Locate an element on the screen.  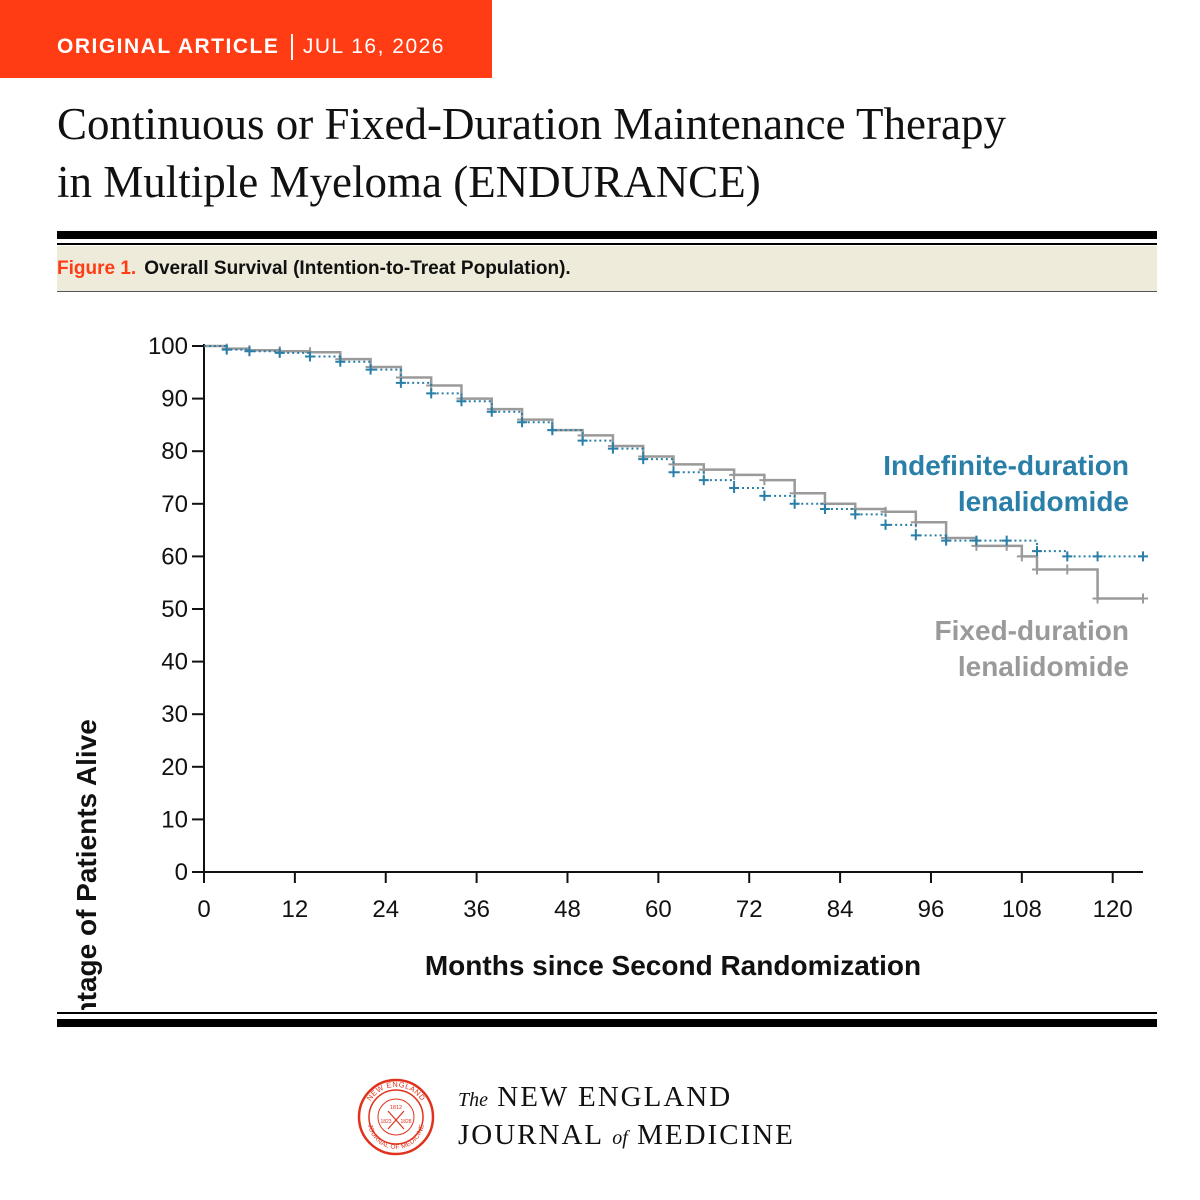
y-axis-label: Percentage of Patients Alive is located at coordinates (86, 864).